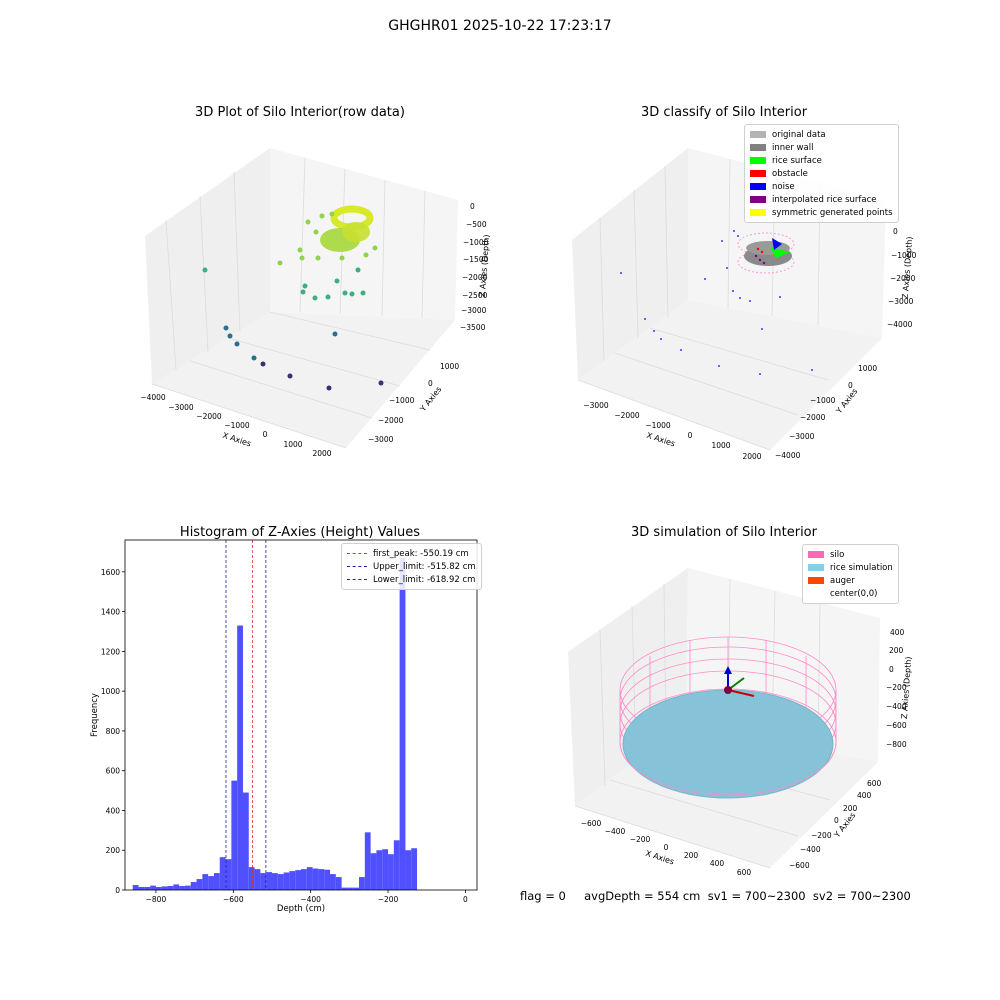 Image resolution: width=1000 pixels, height=1000 pixels. I want to click on classify-pane-left, so click(630, 264).